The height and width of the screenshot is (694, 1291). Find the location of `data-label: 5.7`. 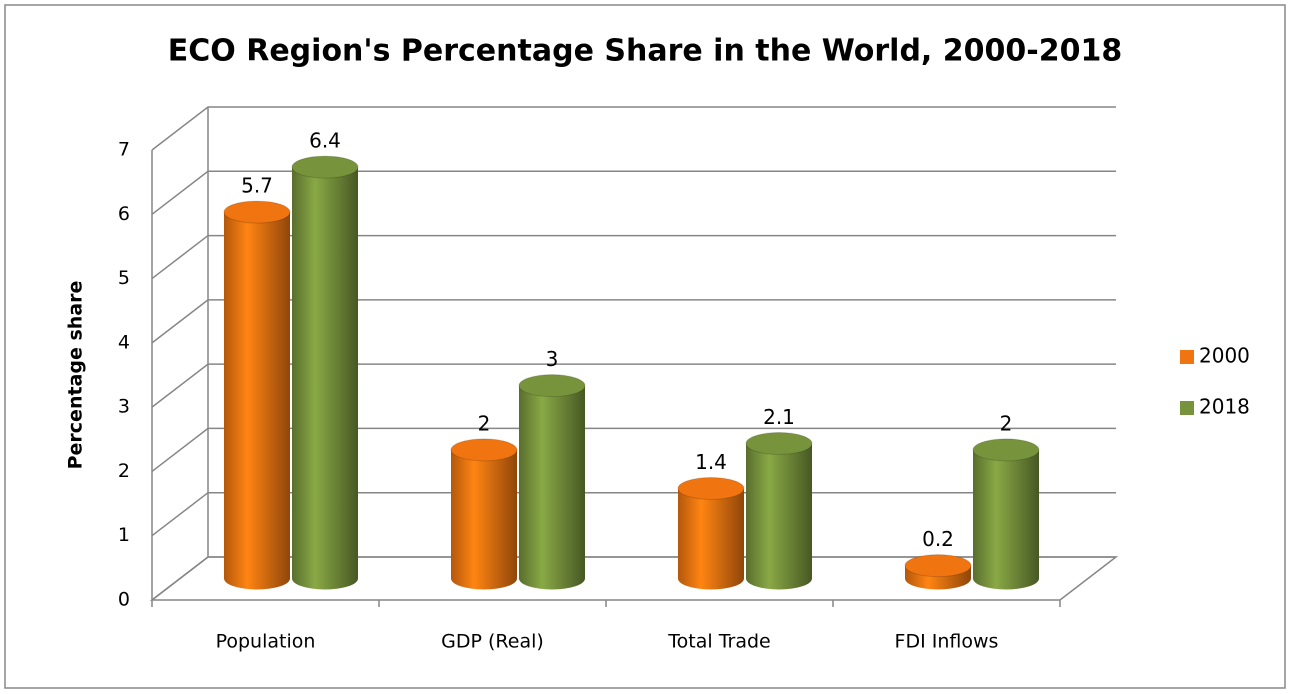

data-label: 5.7 is located at coordinates (257, 186).